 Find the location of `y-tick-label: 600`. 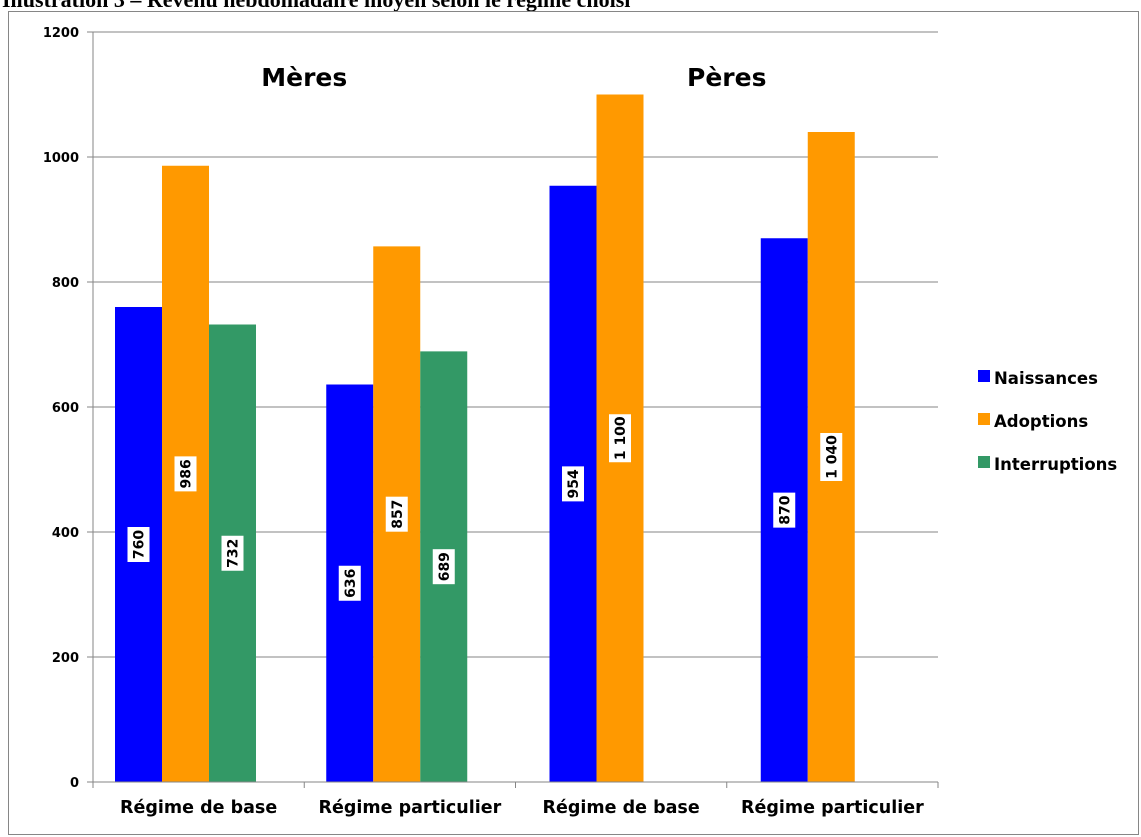

y-tick-label: 600 is located at coordinates (65, 408).